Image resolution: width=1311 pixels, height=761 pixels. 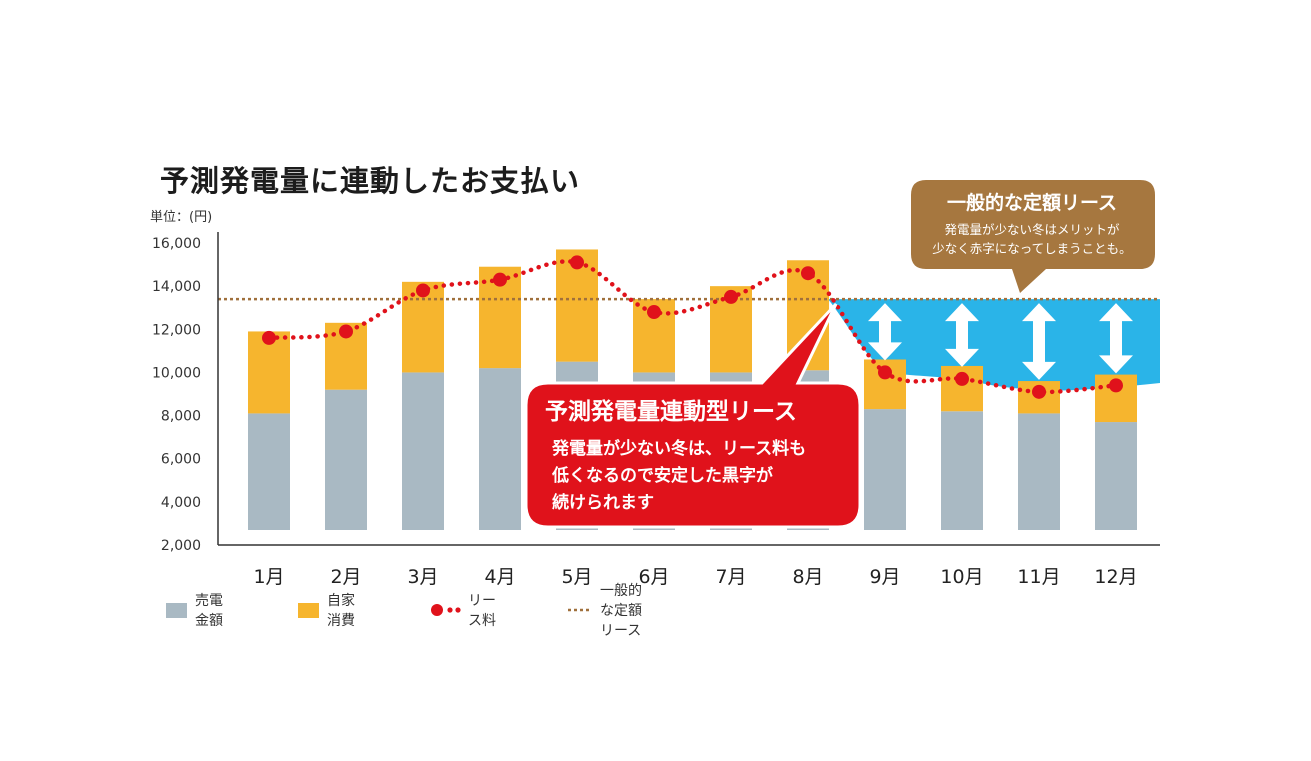 What do you see at coordinates (181, 460) in the screenshot?
I see `y-tick-label: 6,000` at bounding box center [181, 460].